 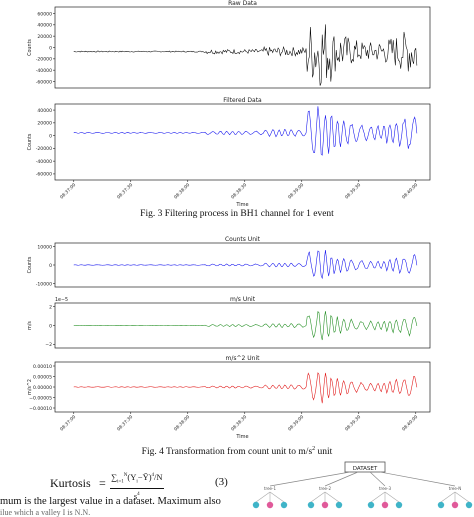 What do you see at coordinates (270, 488) in the screenshot?
I see `tree-1-label: tree-1` at bounding box center [270, 488].